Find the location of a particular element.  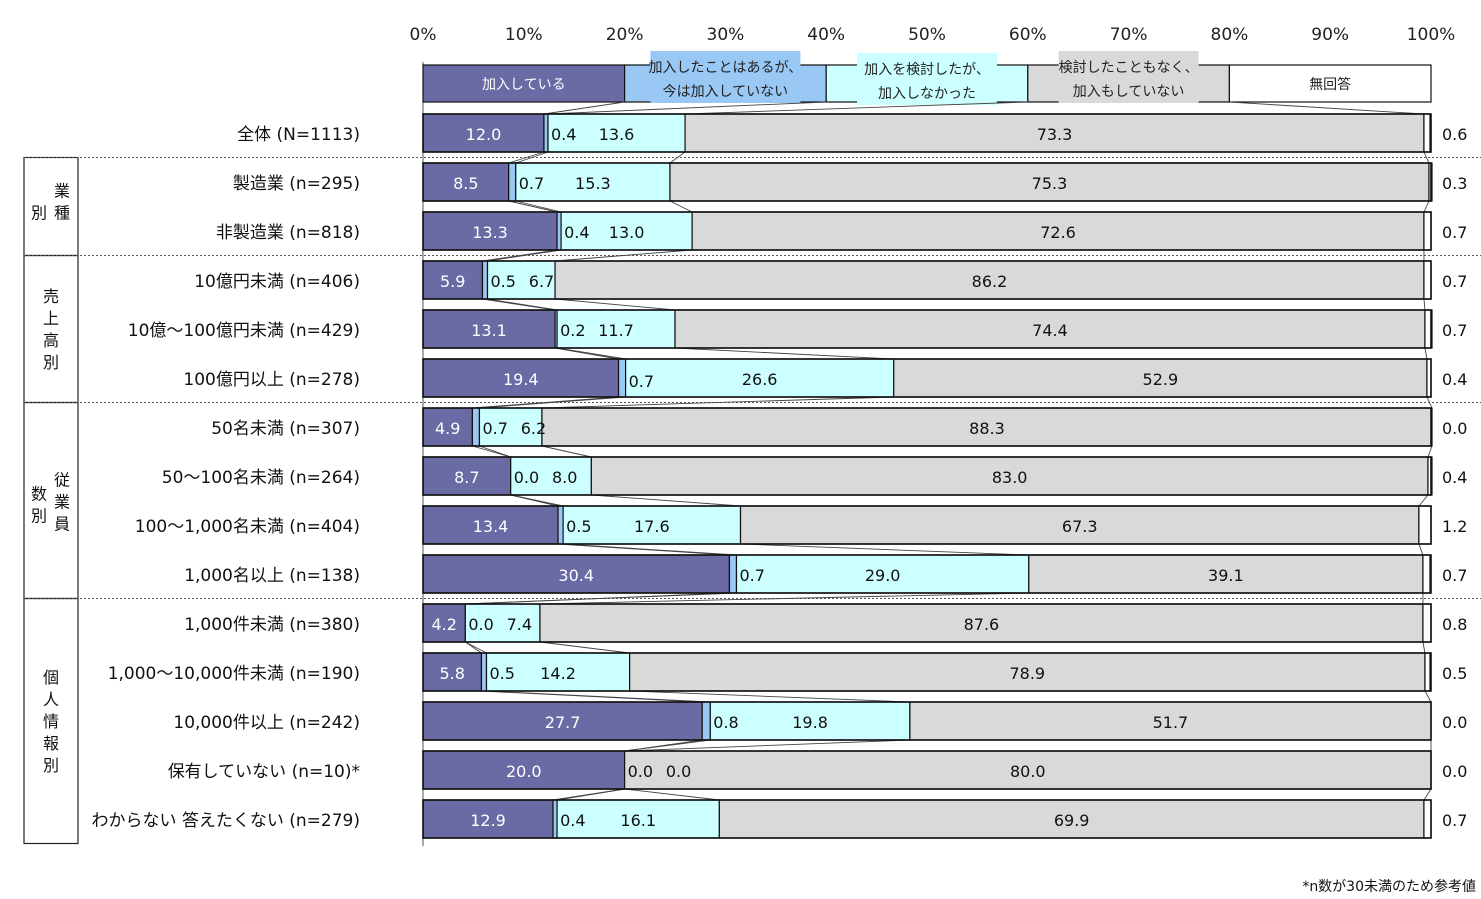

svg-text: 別 is located at coordinates (51, 362).